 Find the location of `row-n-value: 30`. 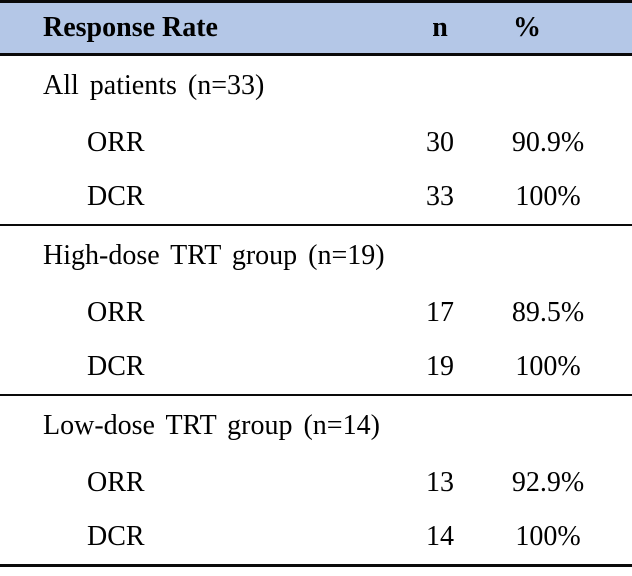

row-n-value: 30 is located at coordinates (440, 142).